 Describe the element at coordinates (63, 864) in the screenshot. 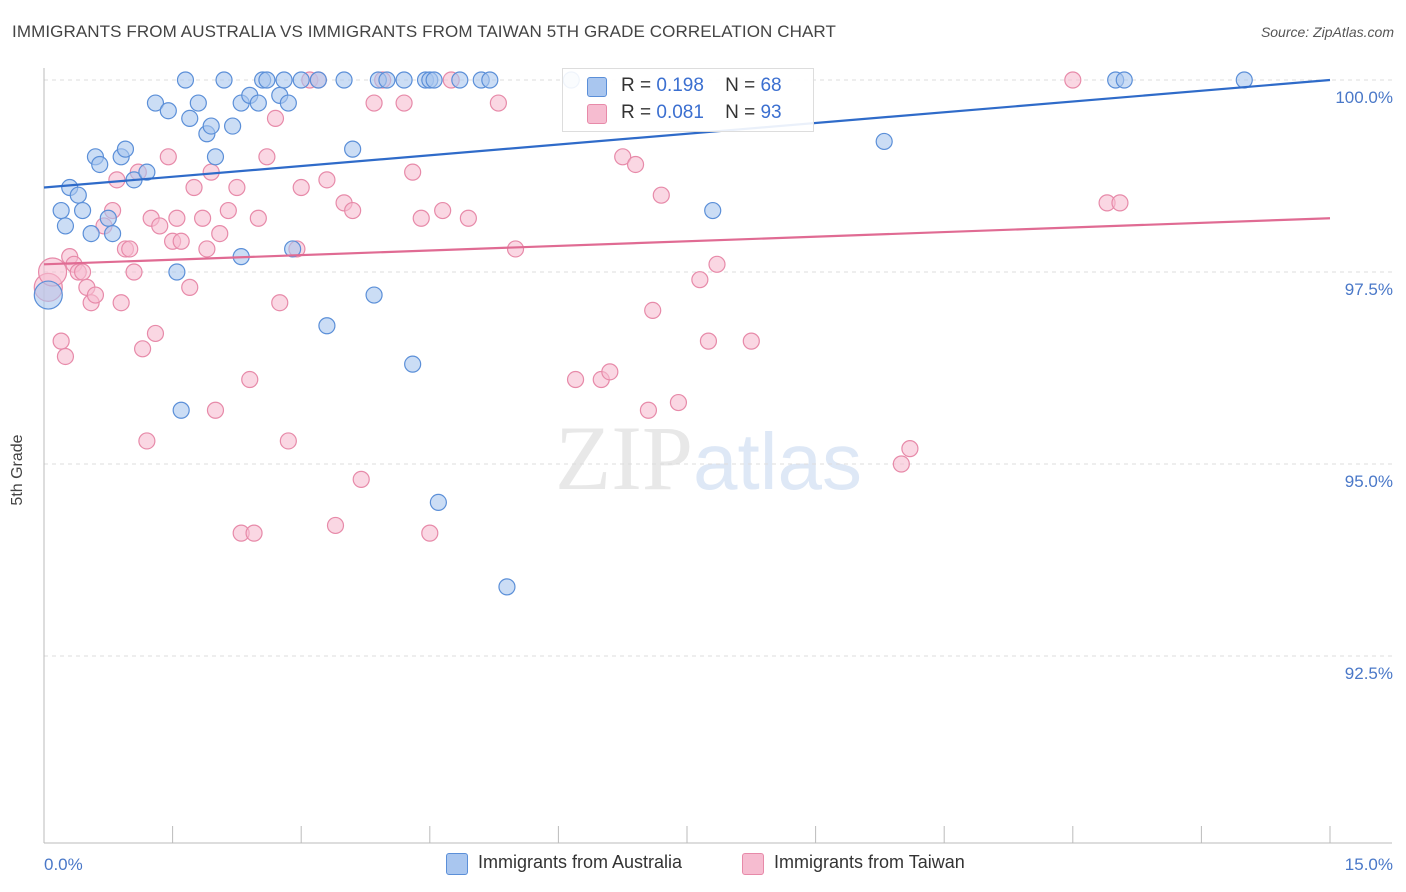

I see `x-tick-label: 0.0%` at that location.